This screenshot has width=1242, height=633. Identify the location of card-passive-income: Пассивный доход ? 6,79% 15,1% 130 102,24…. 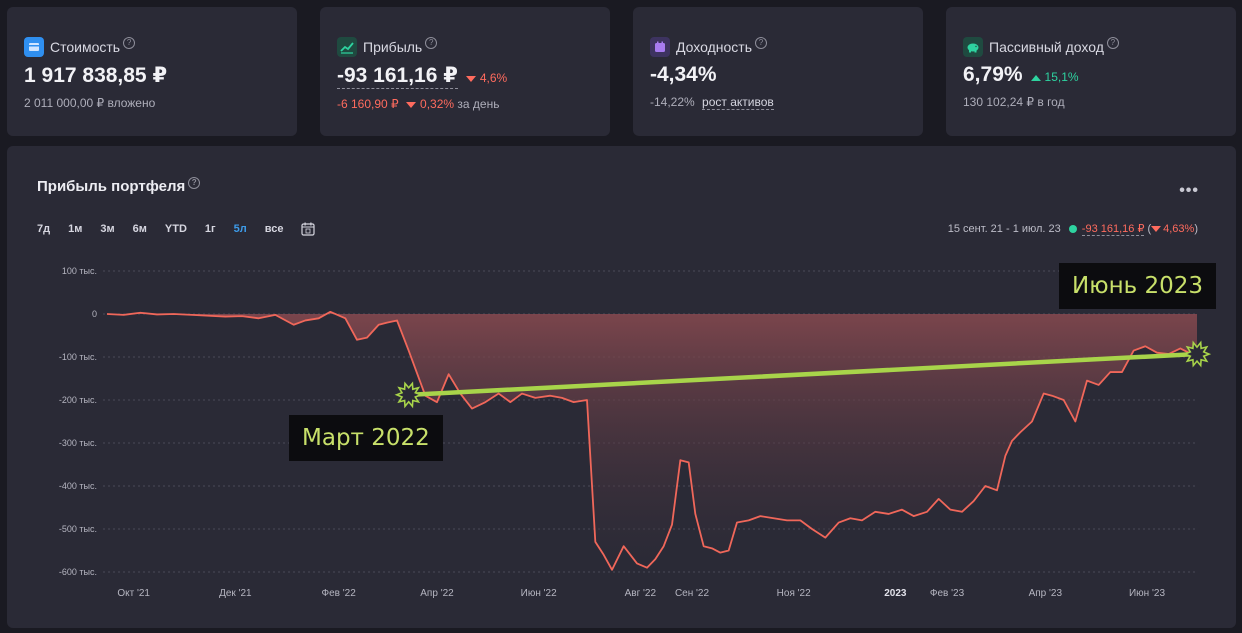
(1091, 71).